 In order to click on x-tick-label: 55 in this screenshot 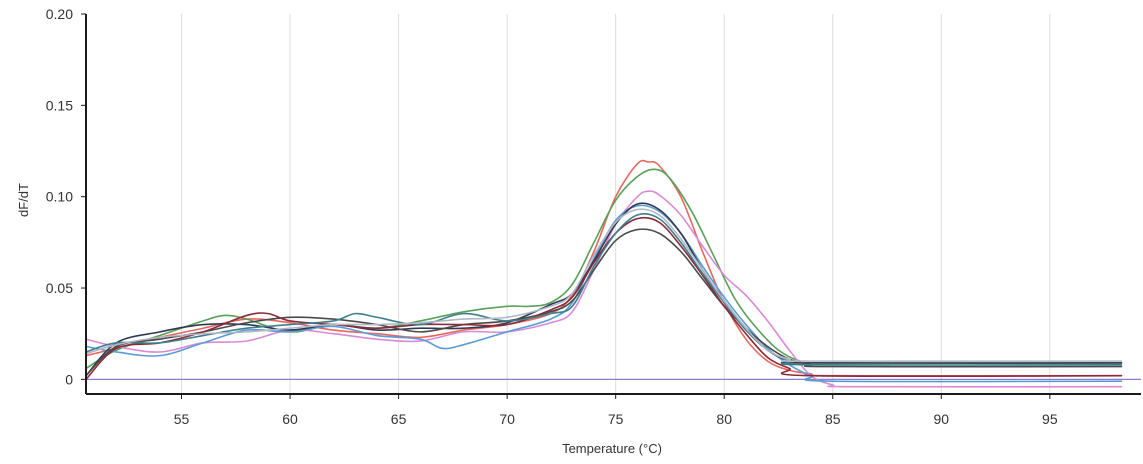, I will do `click(182, 419)`.